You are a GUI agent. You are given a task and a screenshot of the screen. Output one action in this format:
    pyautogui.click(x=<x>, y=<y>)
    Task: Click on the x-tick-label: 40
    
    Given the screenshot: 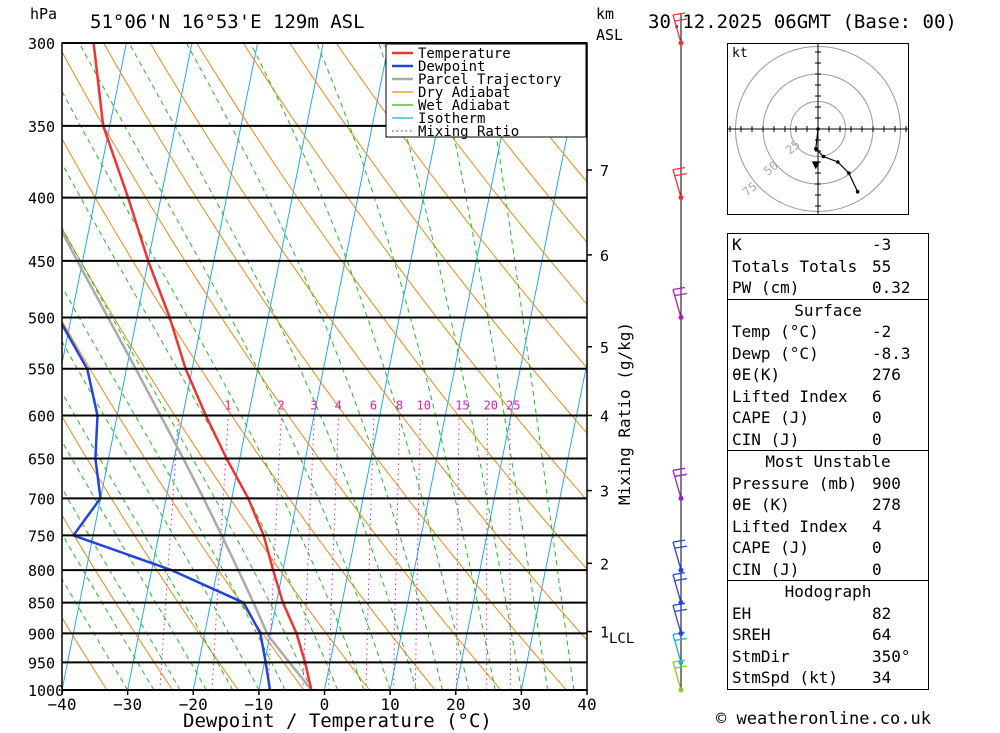 What is the action you would take?
    pyautogui.click(x=586, y=704)
    